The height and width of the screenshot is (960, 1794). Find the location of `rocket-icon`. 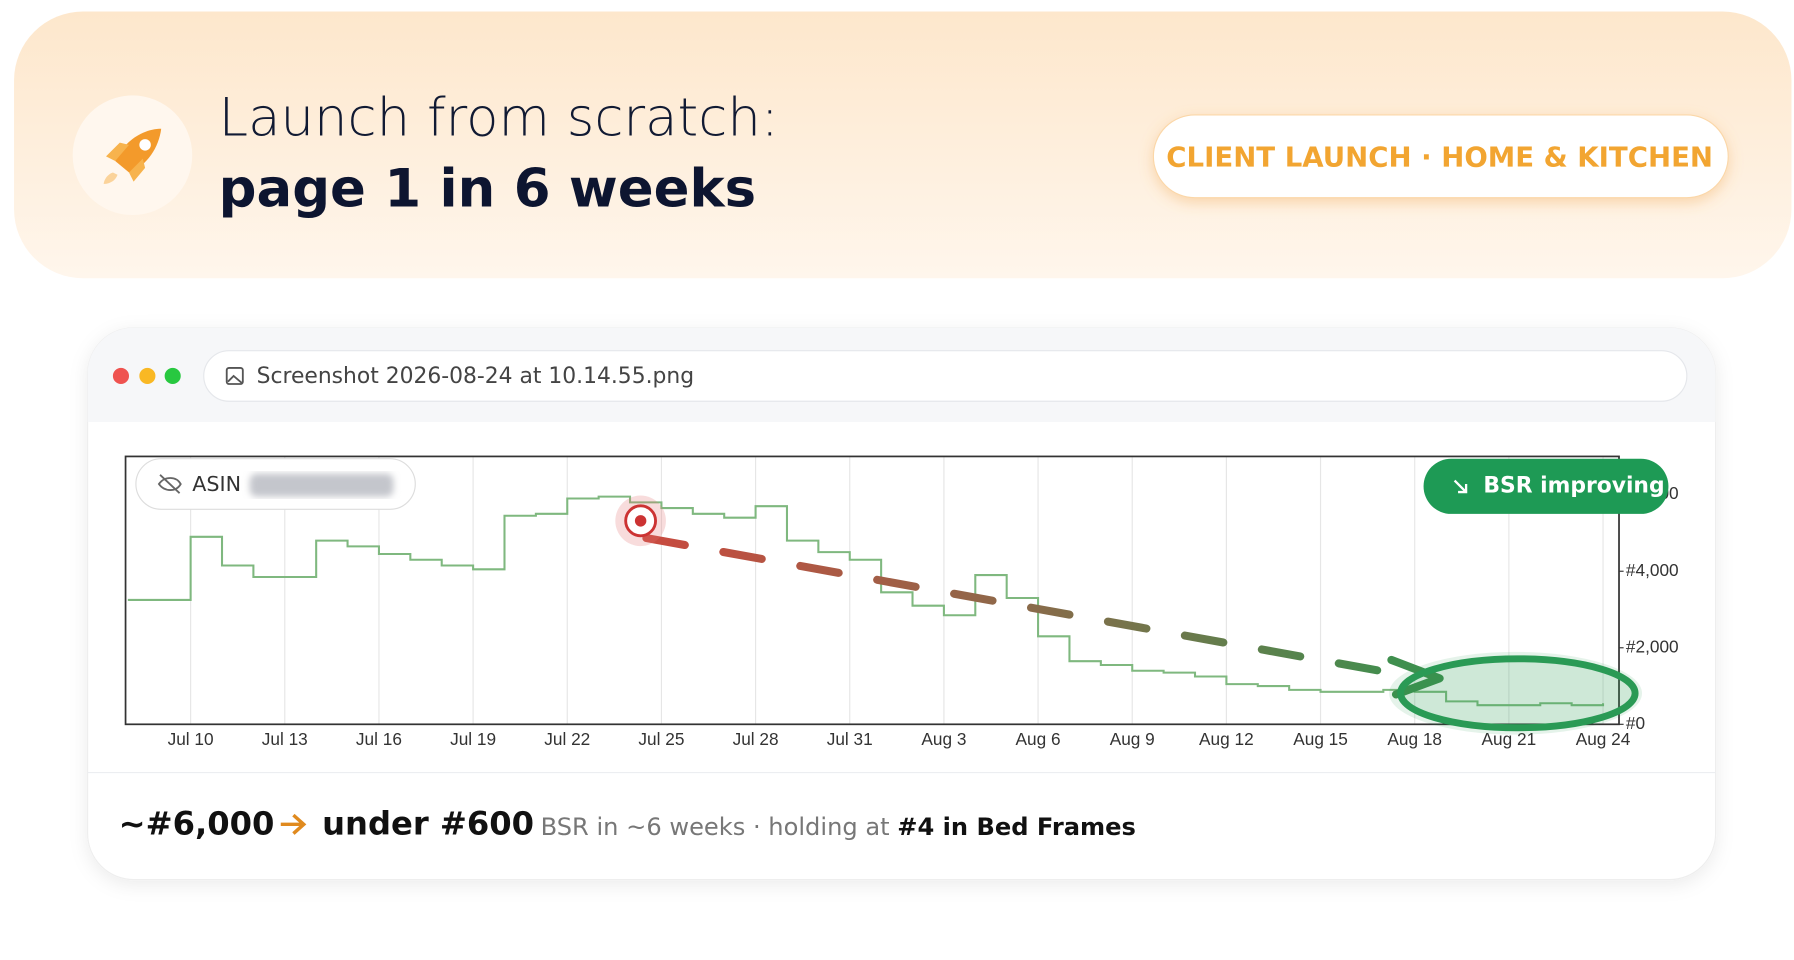

rocket-icon is located at coordinates (132, 156).